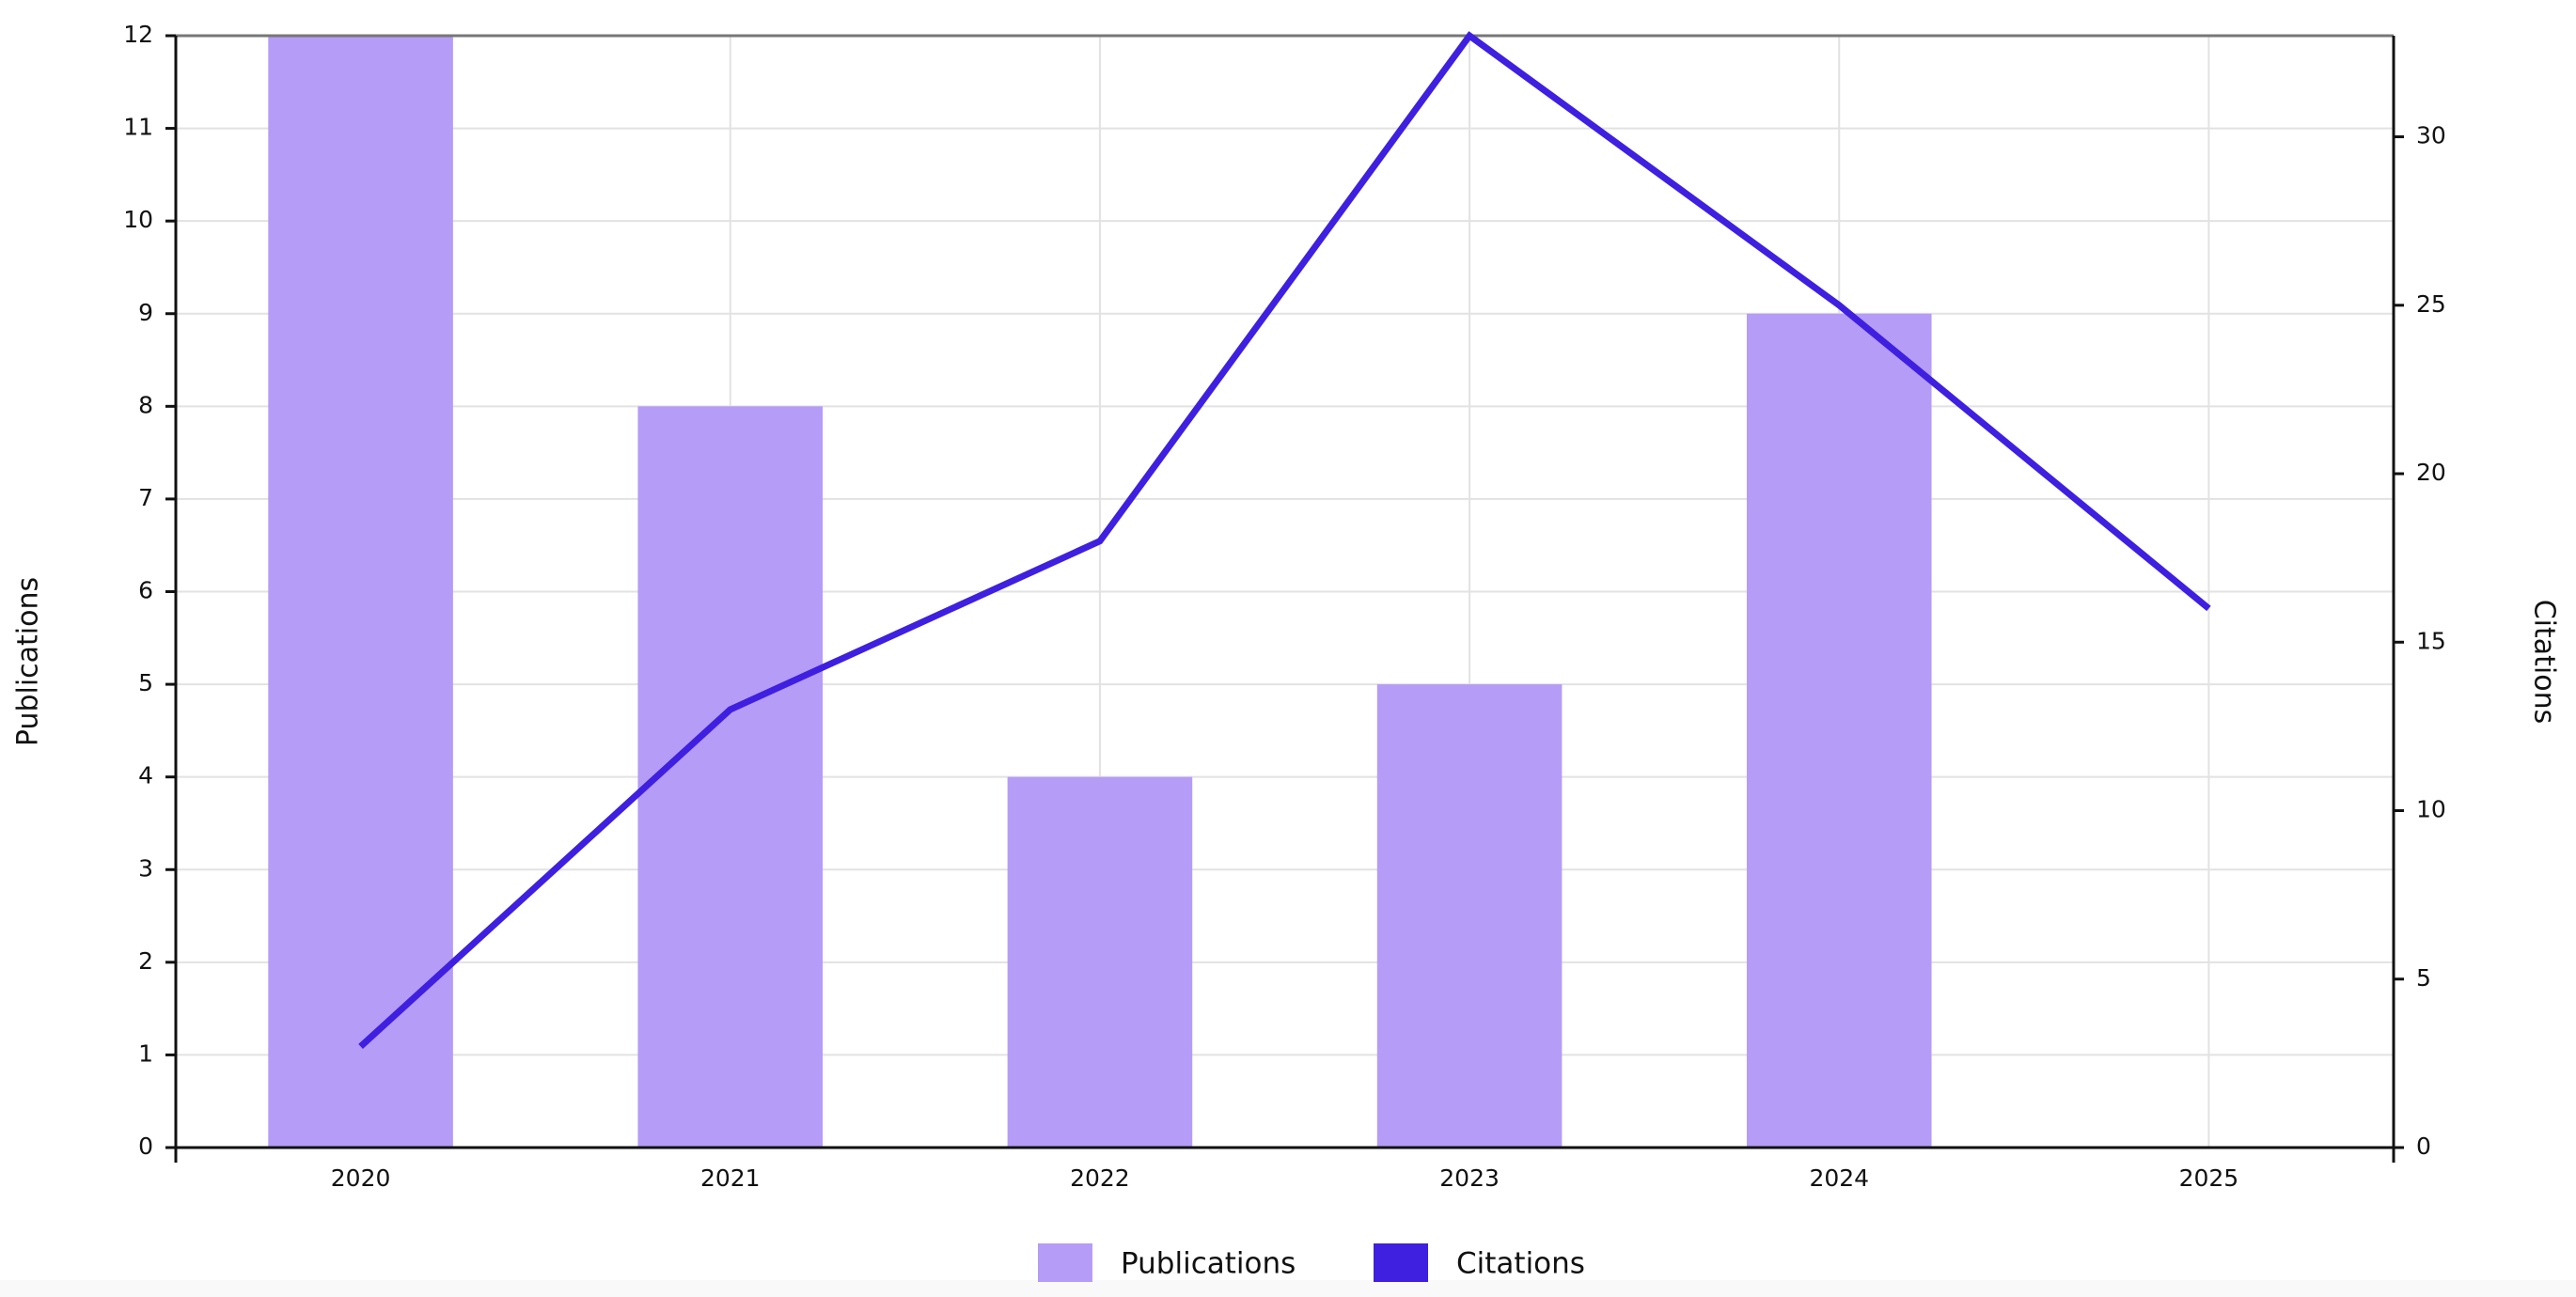 Image resolution: width=2576 pixels, height=1297 pixels. I want to click on x-tick-label: 2024, so click(1839, 1178).